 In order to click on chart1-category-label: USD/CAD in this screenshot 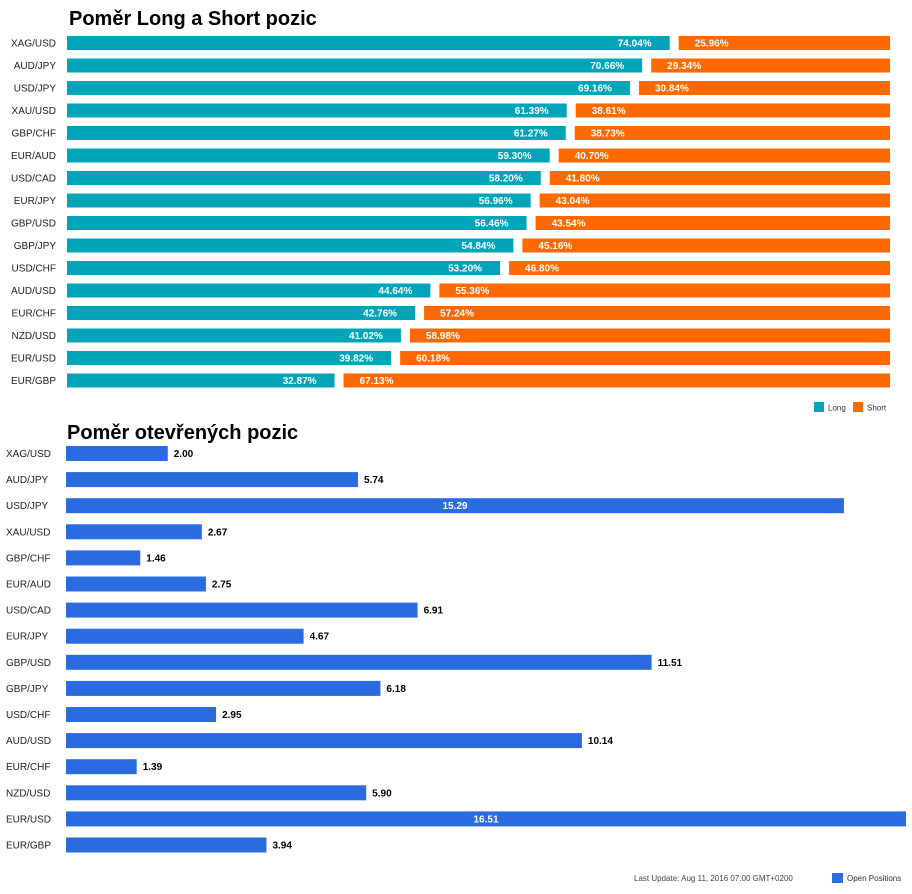, I will do `click(33, 179)`.